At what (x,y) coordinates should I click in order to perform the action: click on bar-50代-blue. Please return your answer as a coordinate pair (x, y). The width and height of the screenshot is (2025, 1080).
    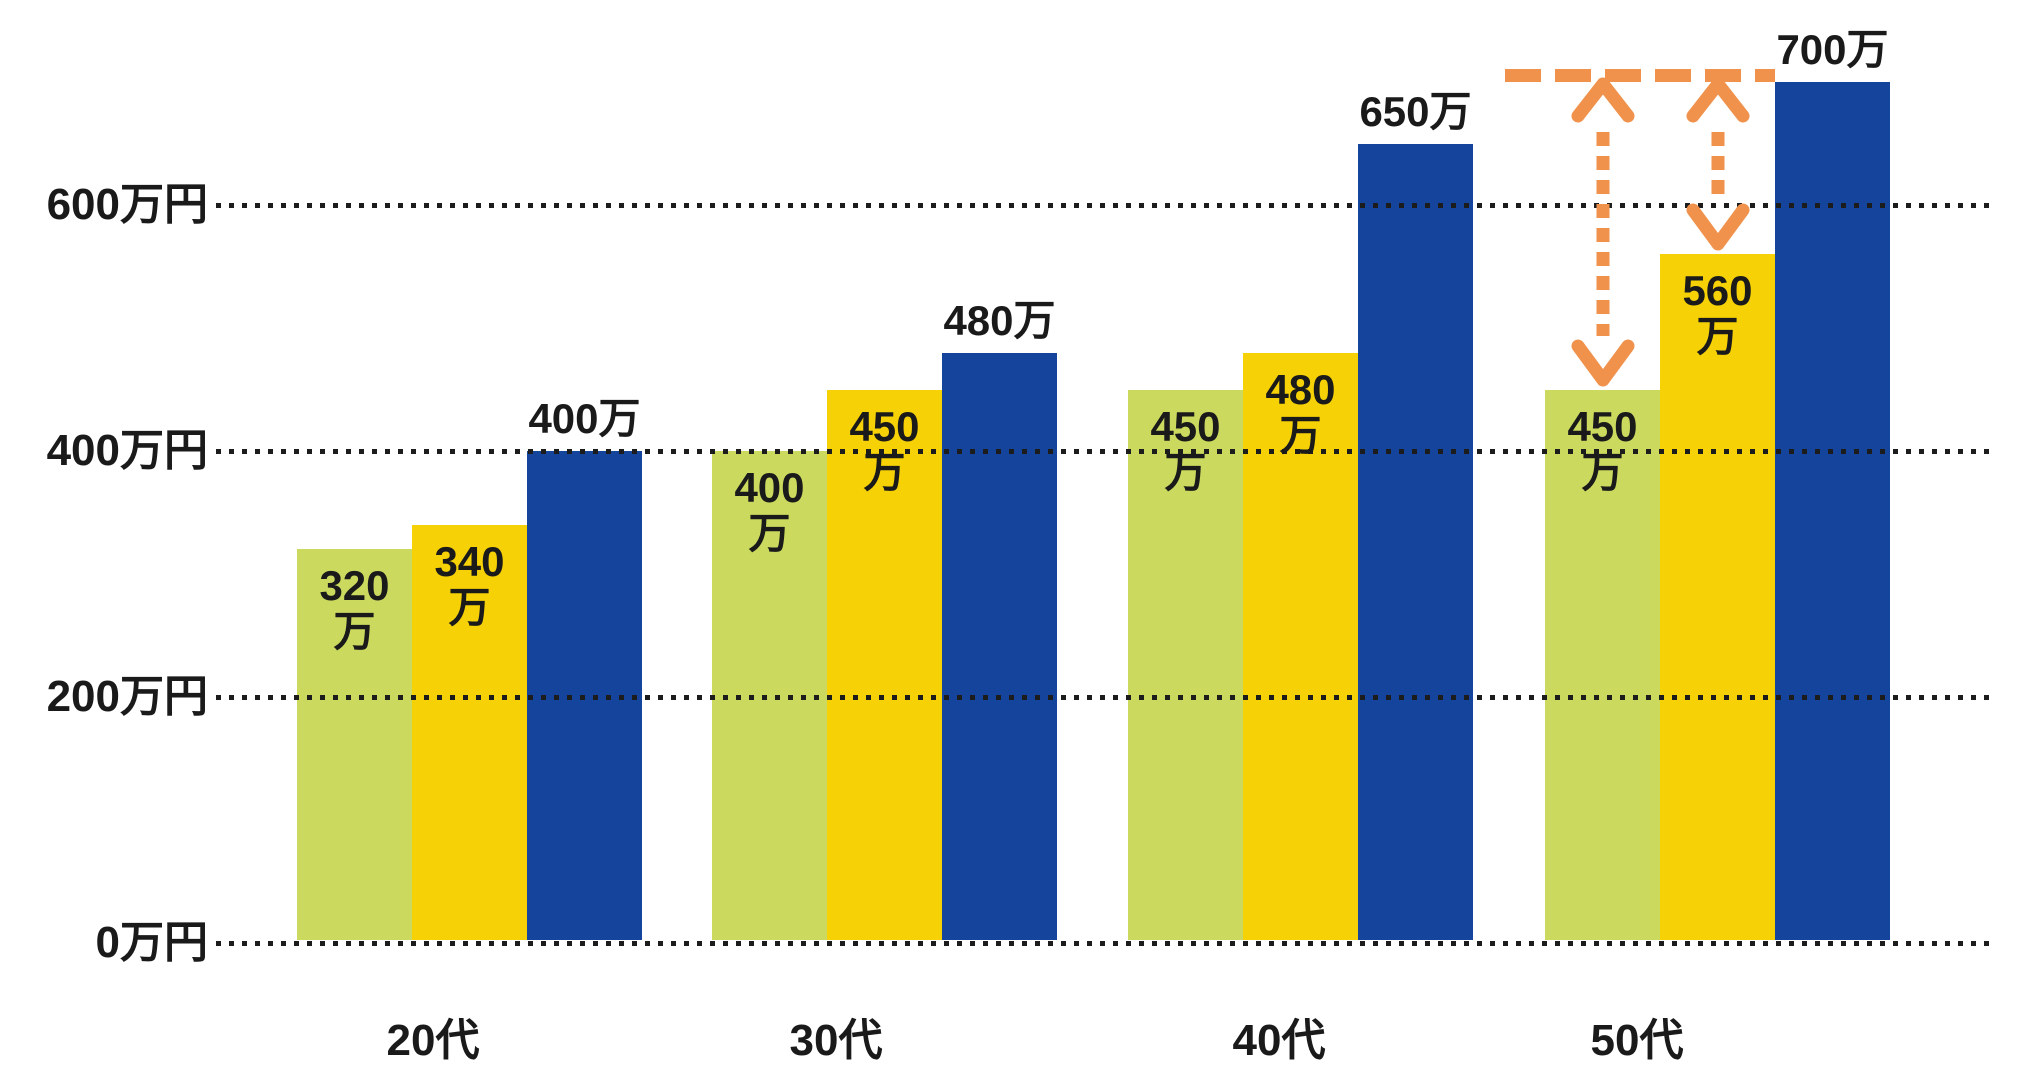
    Looking at the image, I should click on (1832, 511).